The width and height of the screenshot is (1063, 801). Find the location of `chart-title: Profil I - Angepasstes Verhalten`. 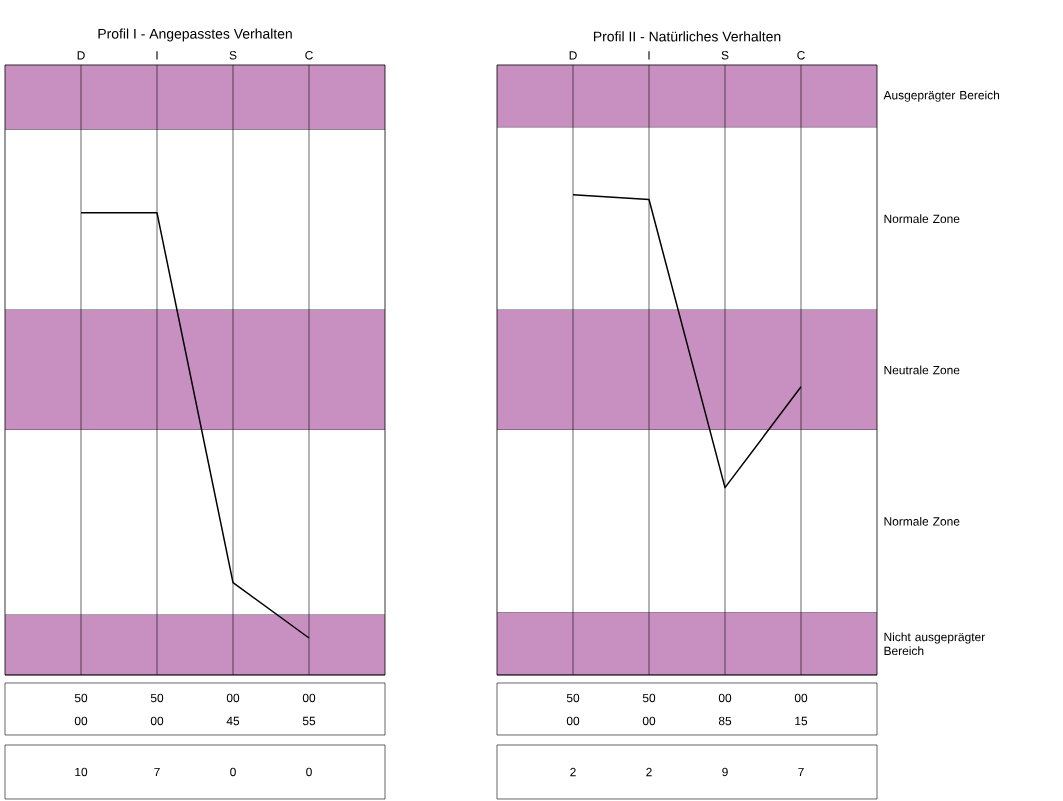

chart-title: Profil I - Angepasstes Verhalten is located at coordinates (195, 35).